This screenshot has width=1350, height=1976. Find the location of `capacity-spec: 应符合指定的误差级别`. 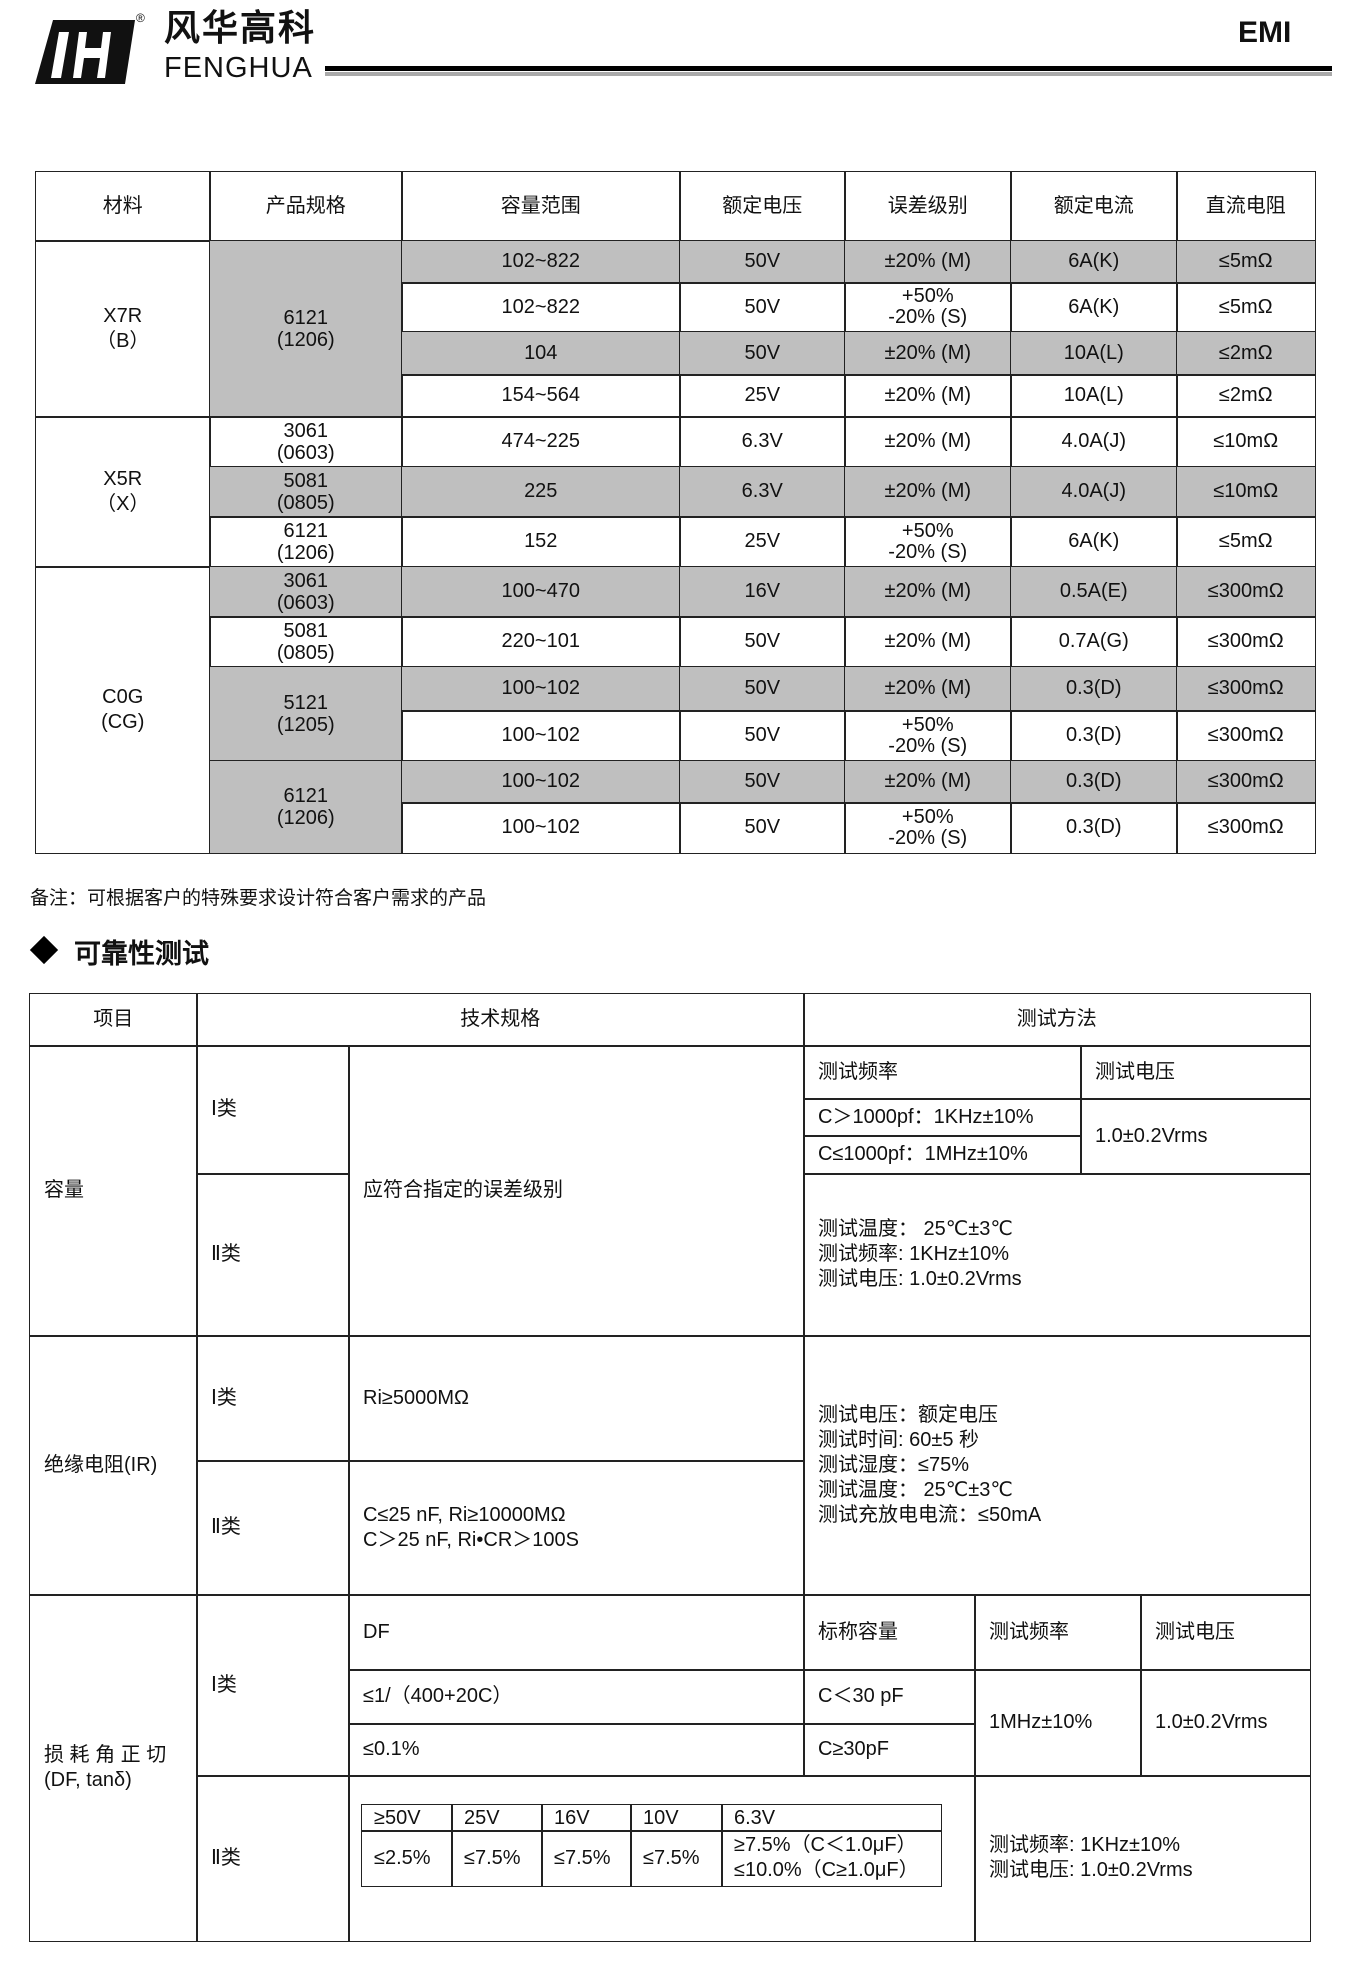

capacity-spec: 应符合指定的误差级别 is located at coordinates (576, 1191).